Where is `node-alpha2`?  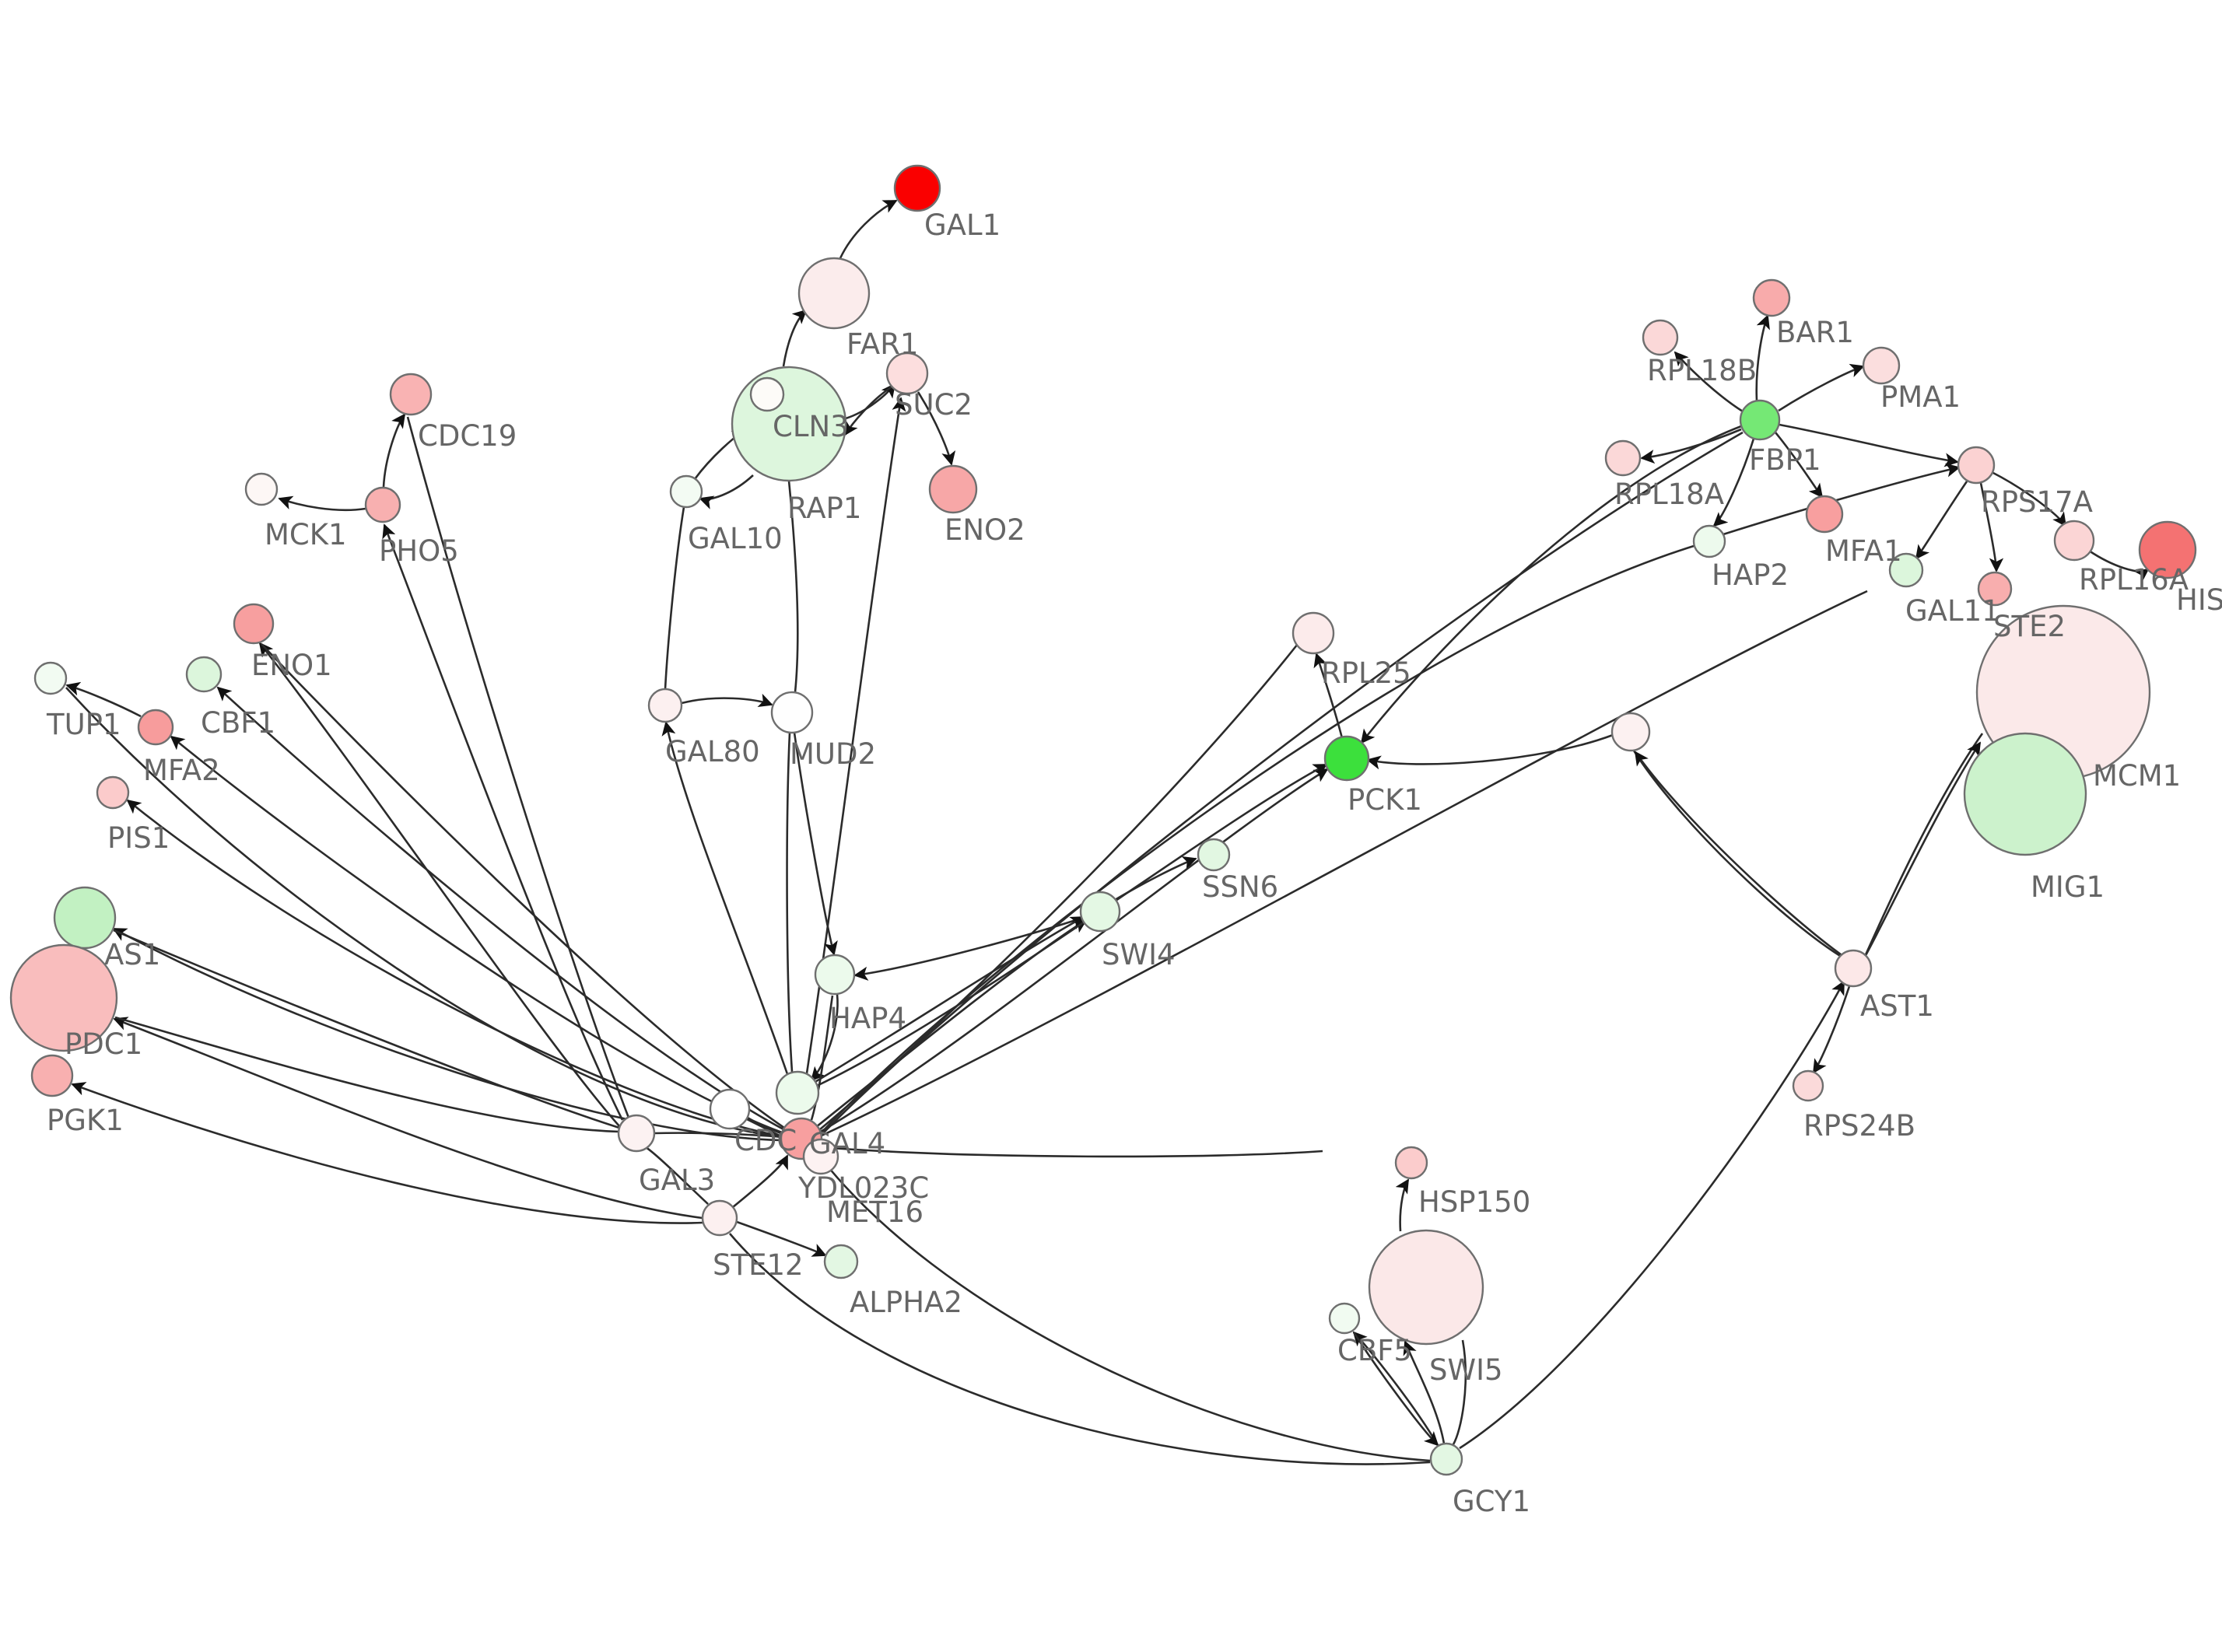
node-alpha2 is located at coordinates (841, 1262).